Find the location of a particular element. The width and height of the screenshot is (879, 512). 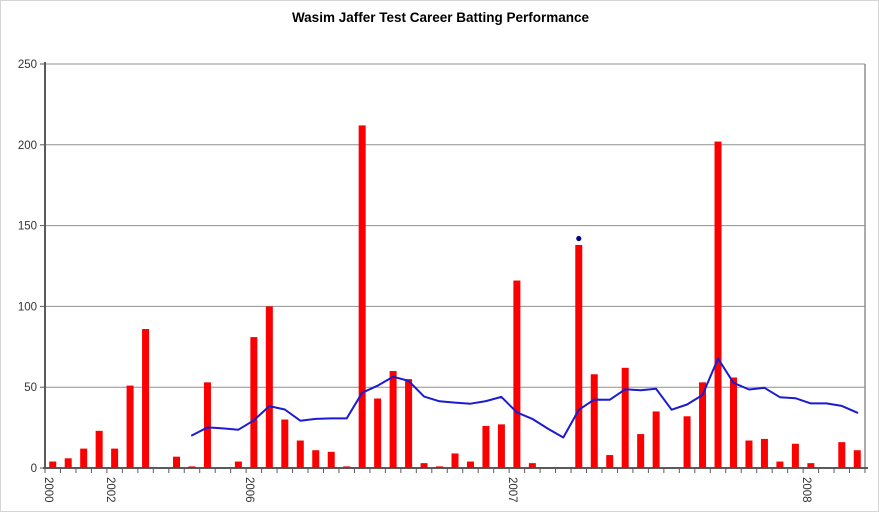

year-label-2007: 2007 is located at coordinates (512, 490).